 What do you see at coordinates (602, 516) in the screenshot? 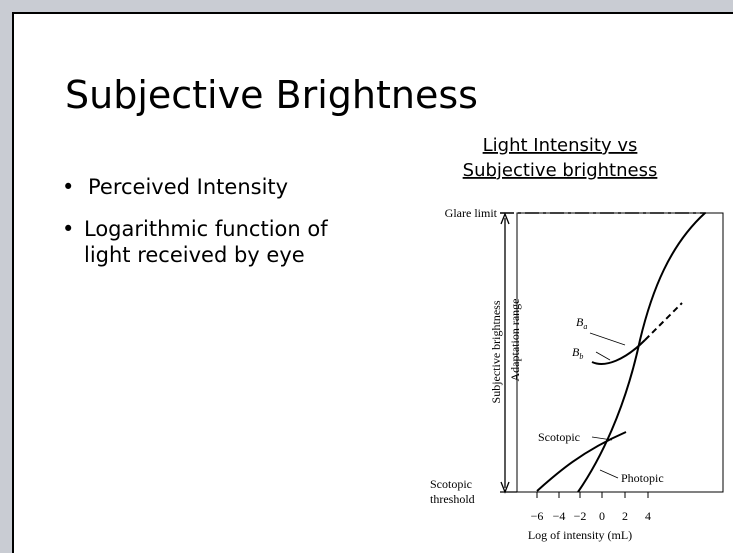
I see `x-tick-label: 0` at bounding box center [602, 516].